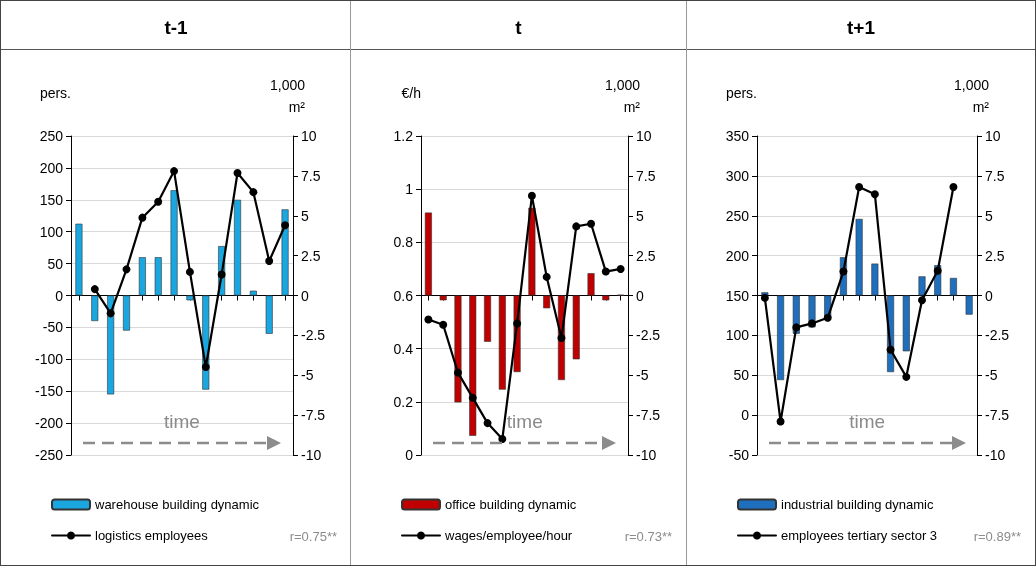 This screenshot has width=1036, height=566. I want to click on y-tick-label: 1, so click(409, 189).